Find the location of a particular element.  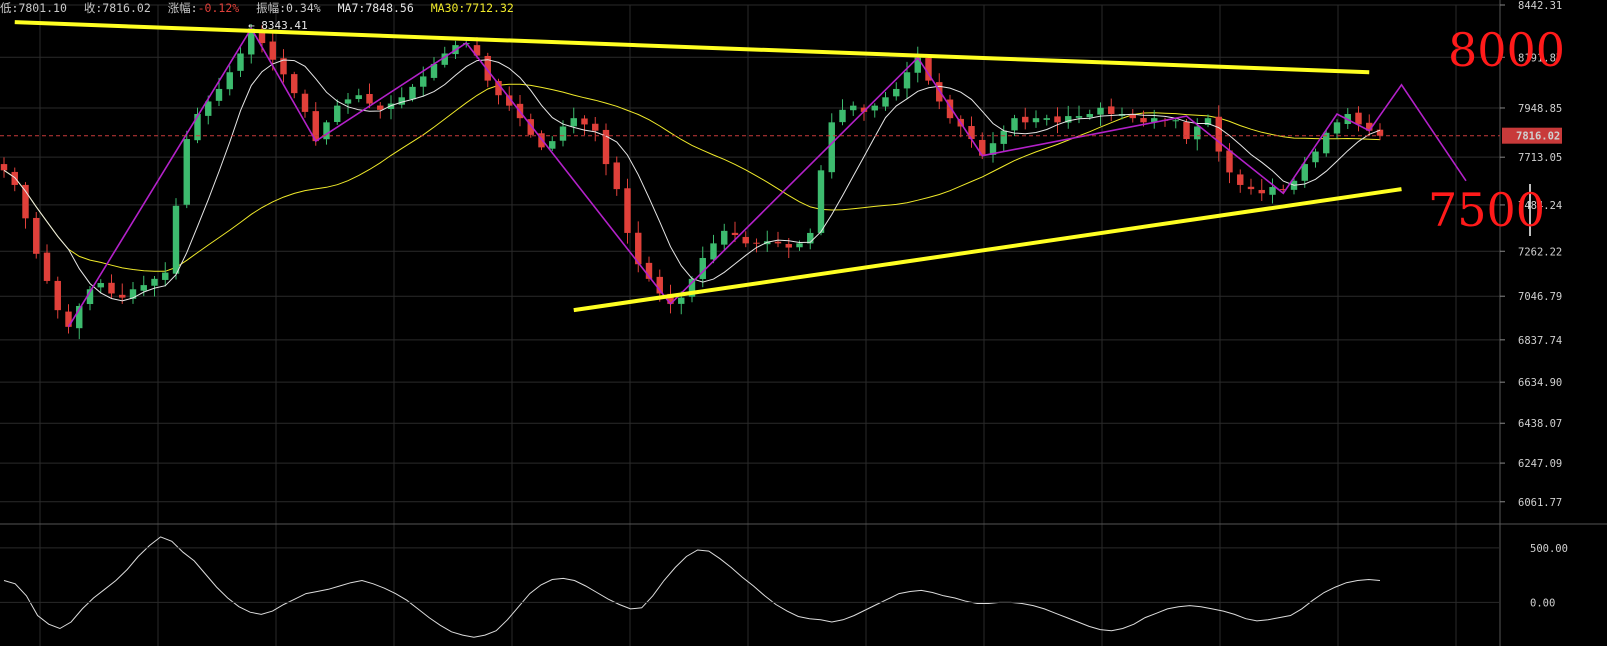

ytick-label: 6061.77 is located at coordinates (1540, 503).